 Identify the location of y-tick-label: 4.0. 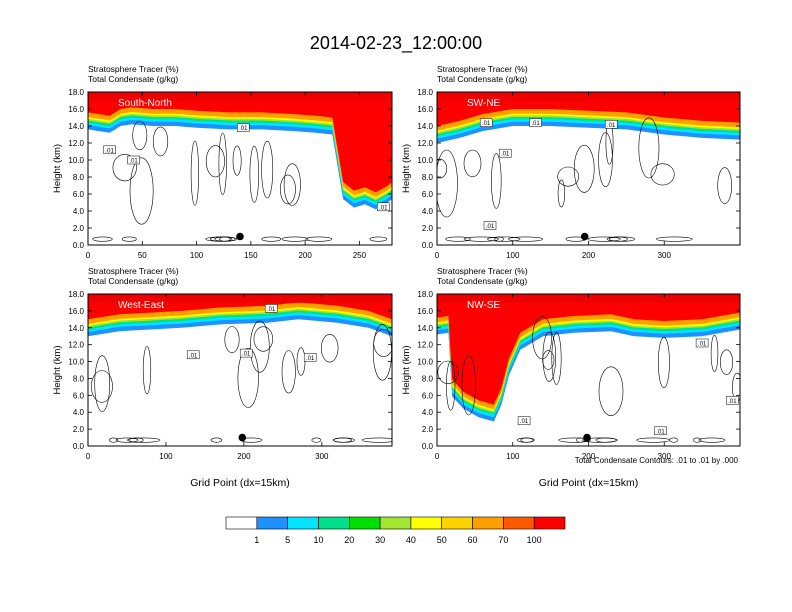
(79, 412).